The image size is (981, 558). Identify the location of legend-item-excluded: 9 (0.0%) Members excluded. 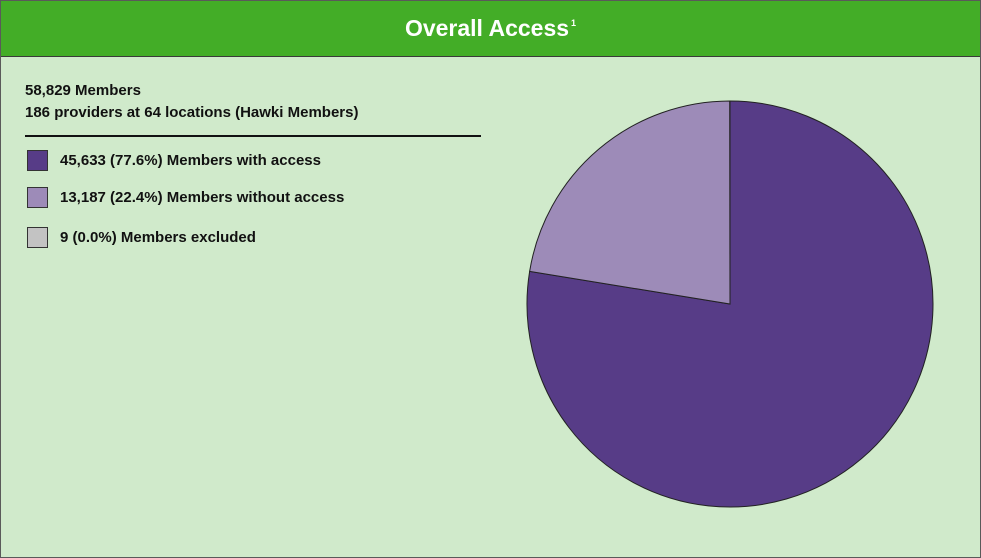
(141, 237).